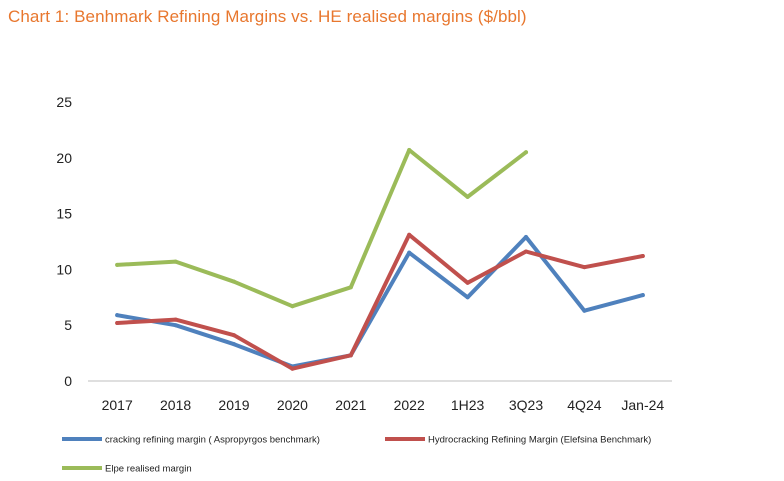  I want to click on x-tick-label: 3Q23, so click(526, 405).